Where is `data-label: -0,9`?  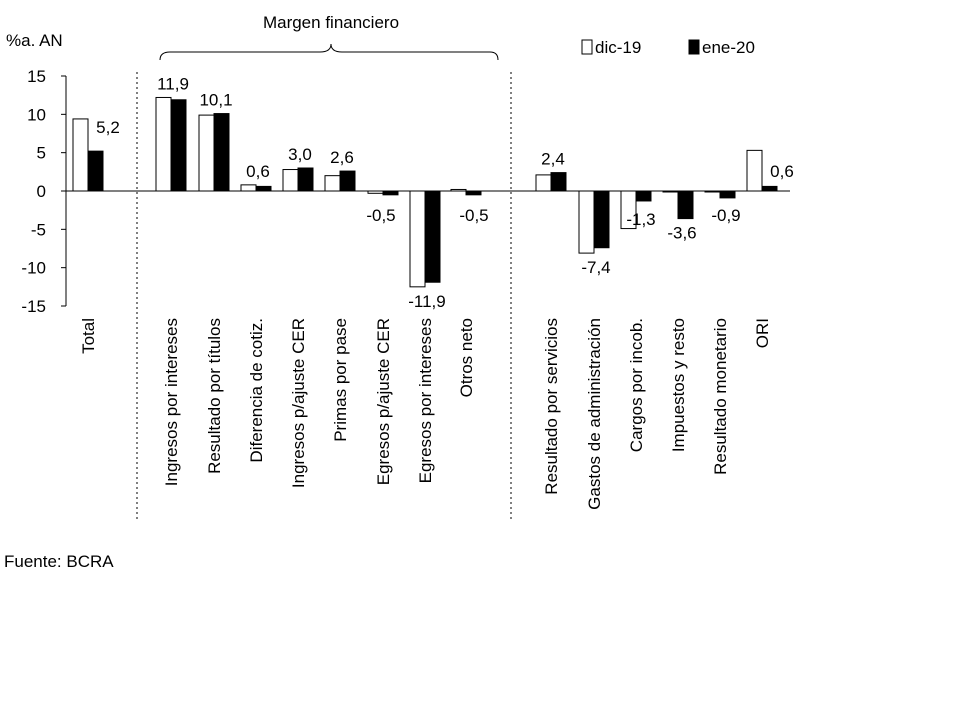 data-label: -0,9 is located at coordinates (725, 215).